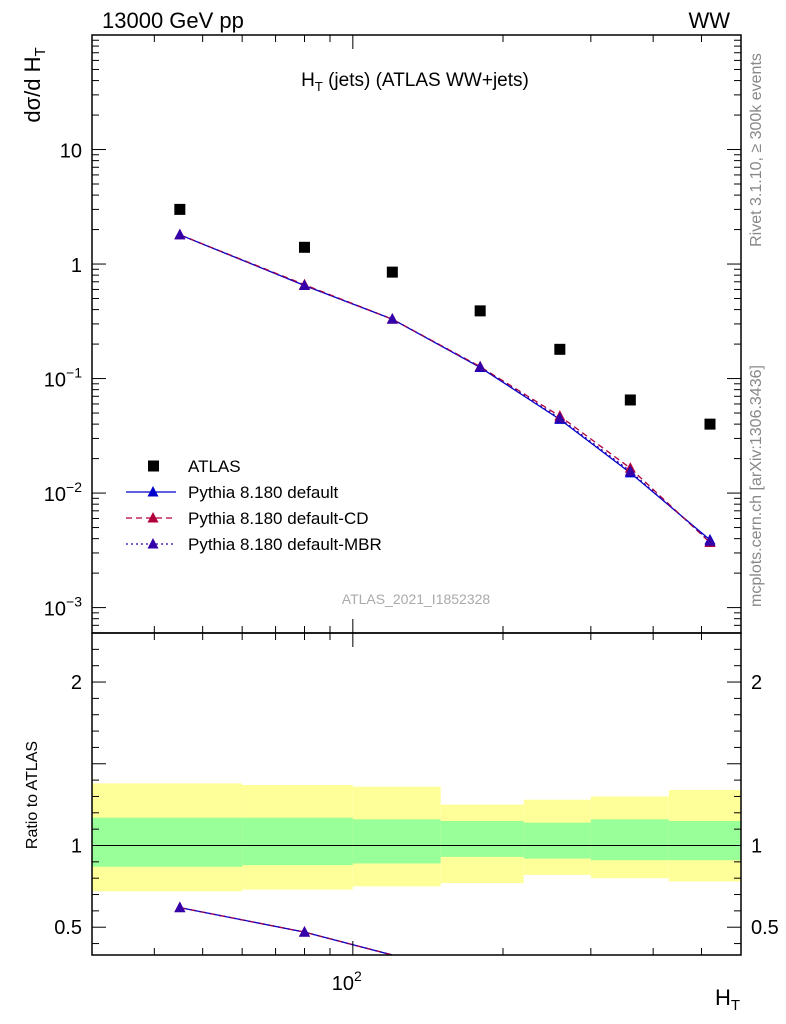 The image size is (786, 1024). Describe the element at coordinates (68, 928) in the screenshot. I see `ratio-y-tick-label: 0.5` at that location.